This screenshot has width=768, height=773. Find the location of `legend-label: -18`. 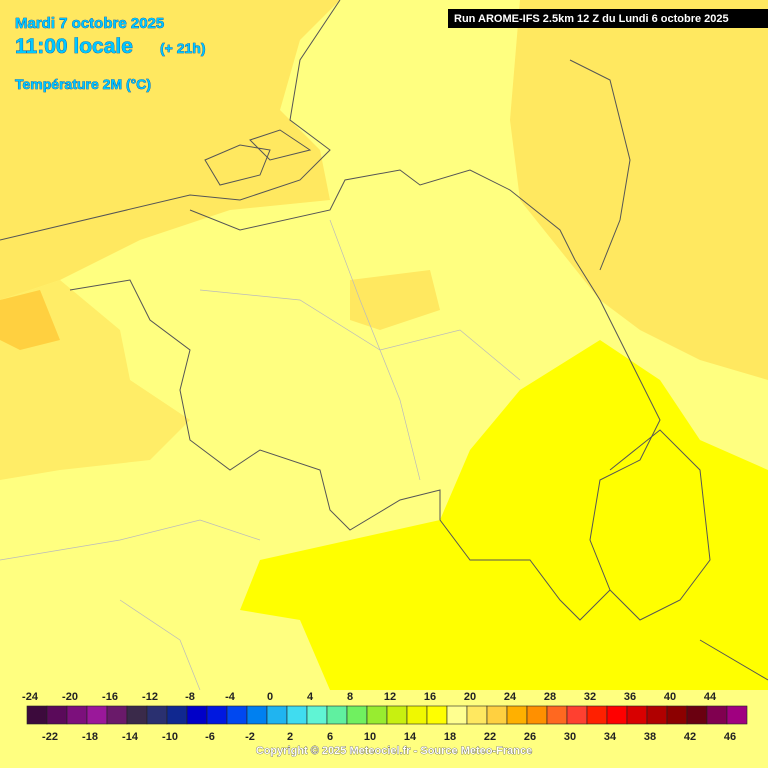

legend-label: -18 is located at coordinates (90, 737).